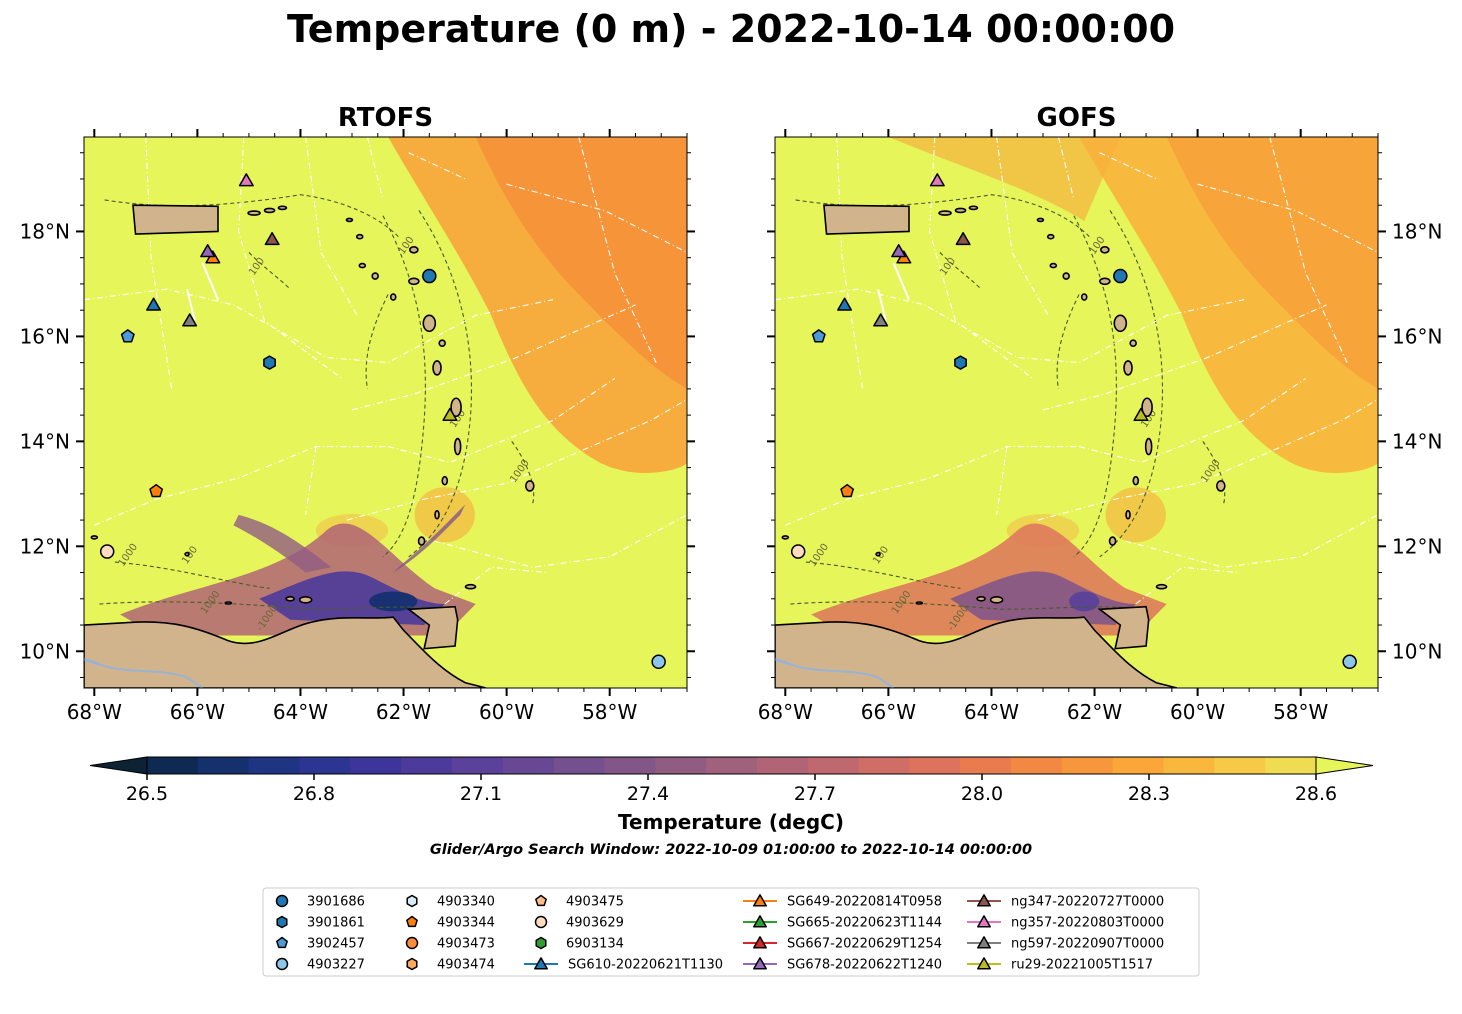 The height and width of the screenshot is (1014, 1462). Describe the element at coordinates (1087, 923) in the screenshot. I see `legend-label: ng357-20220803T0000` at that location.